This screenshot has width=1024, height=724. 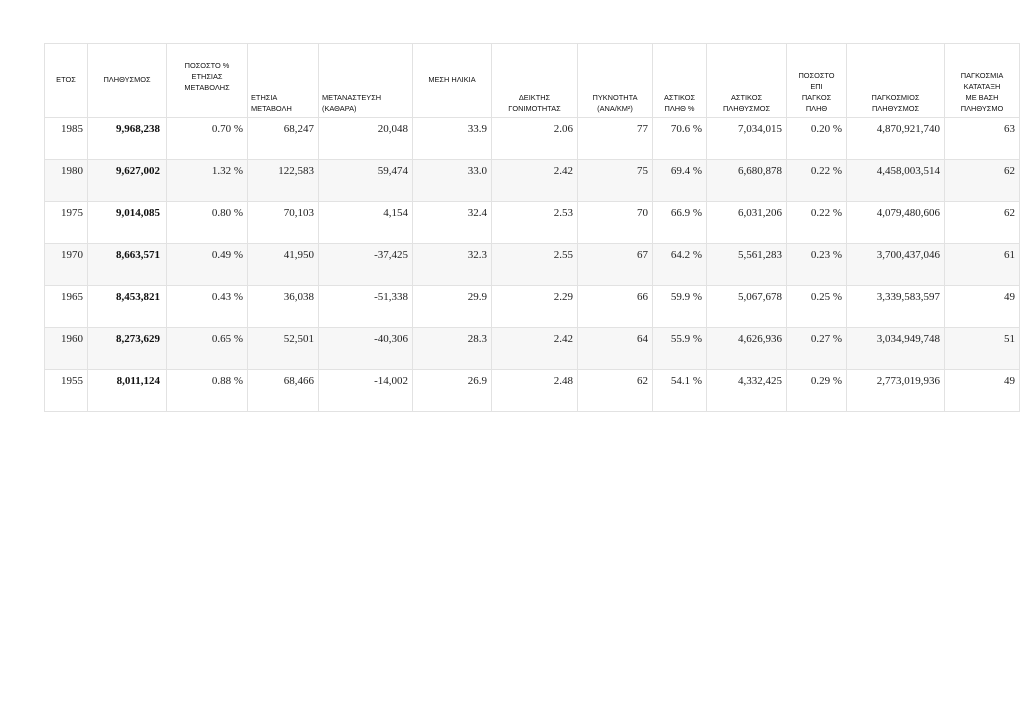 I want to click on col-header-label: ΠΑΓΚΟΣΜΙΑ ΚΑΤΑΤΑΞΗ ΜΕ ΒΑΣΗ ΠΛΗΘΥΣΜΟ, so click(x=982, y=92).